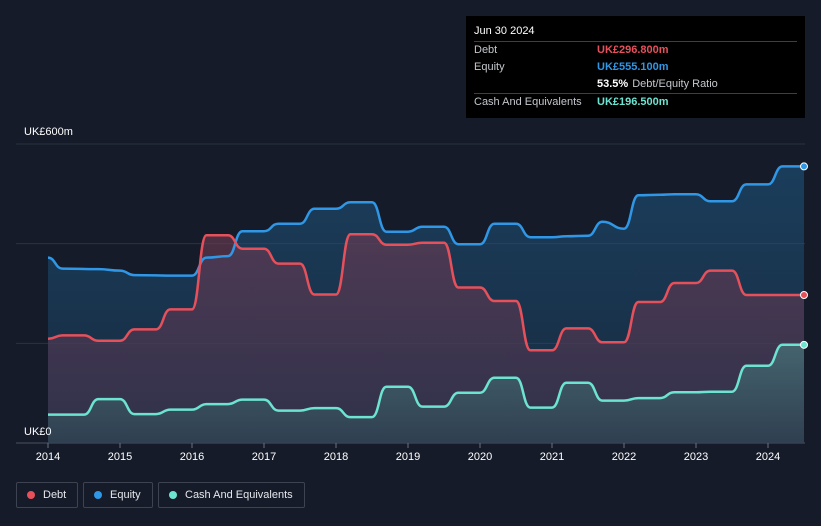 Image resolution: width=821 pixels, height=526 pixels. What do you see at coordinates (633, 67) in the screenshot?
I see `tooltip-equity-value: UK£555.100m` at bounding box center [633, 67].